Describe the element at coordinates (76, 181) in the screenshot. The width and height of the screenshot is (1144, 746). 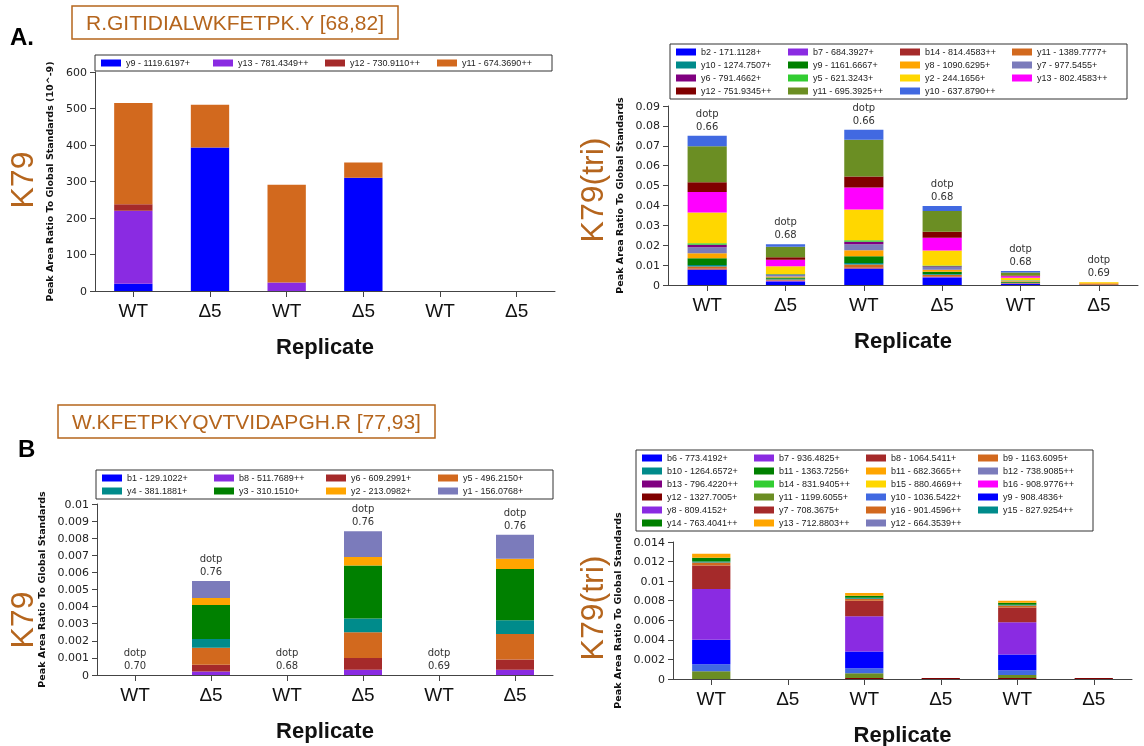
I see `y-tick-label: 300` at that location.